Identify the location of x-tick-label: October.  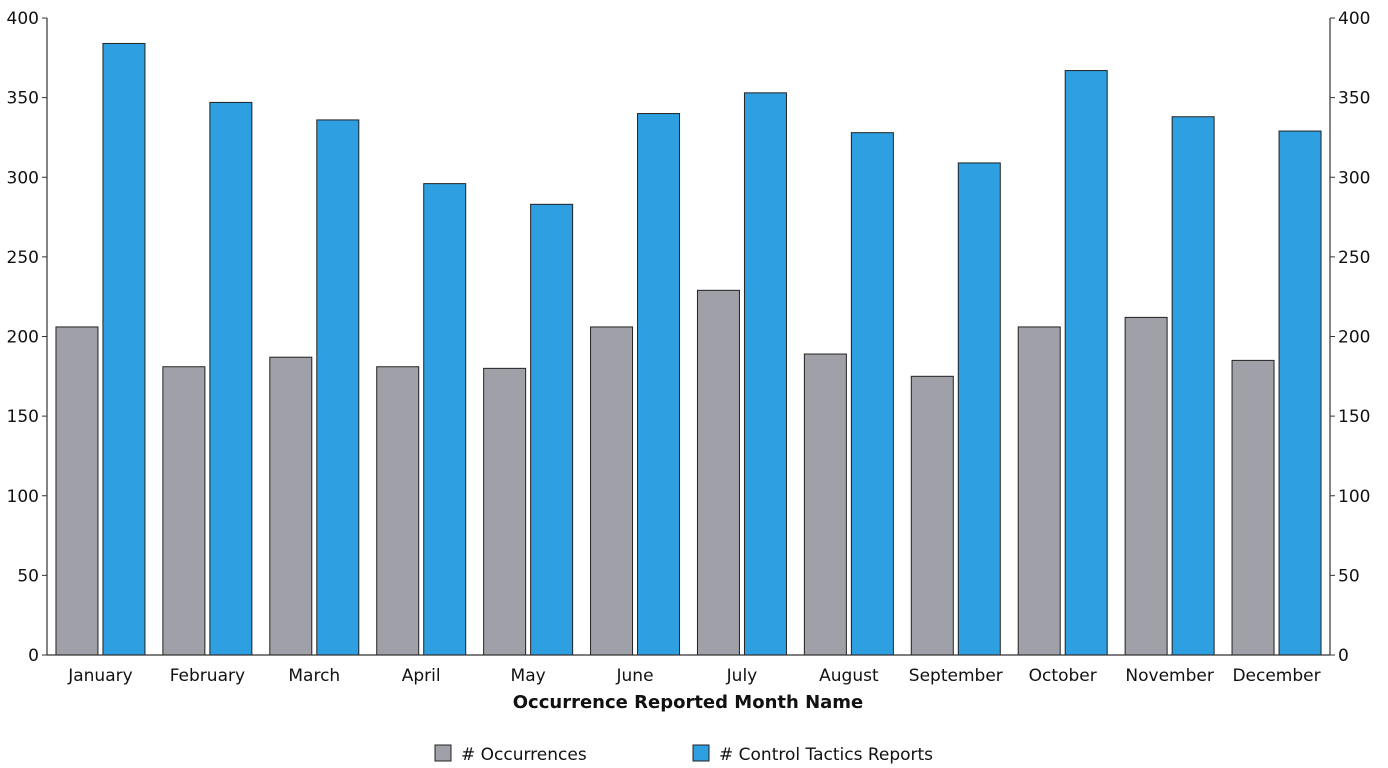
(1063, 676).